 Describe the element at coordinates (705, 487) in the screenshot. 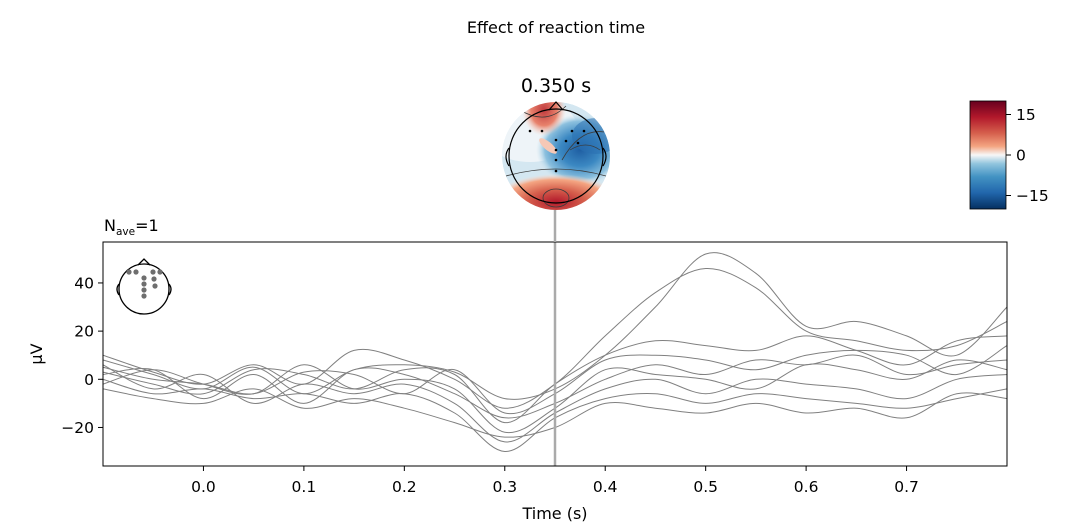

I see `x-tick-label: 0.5` at that location.